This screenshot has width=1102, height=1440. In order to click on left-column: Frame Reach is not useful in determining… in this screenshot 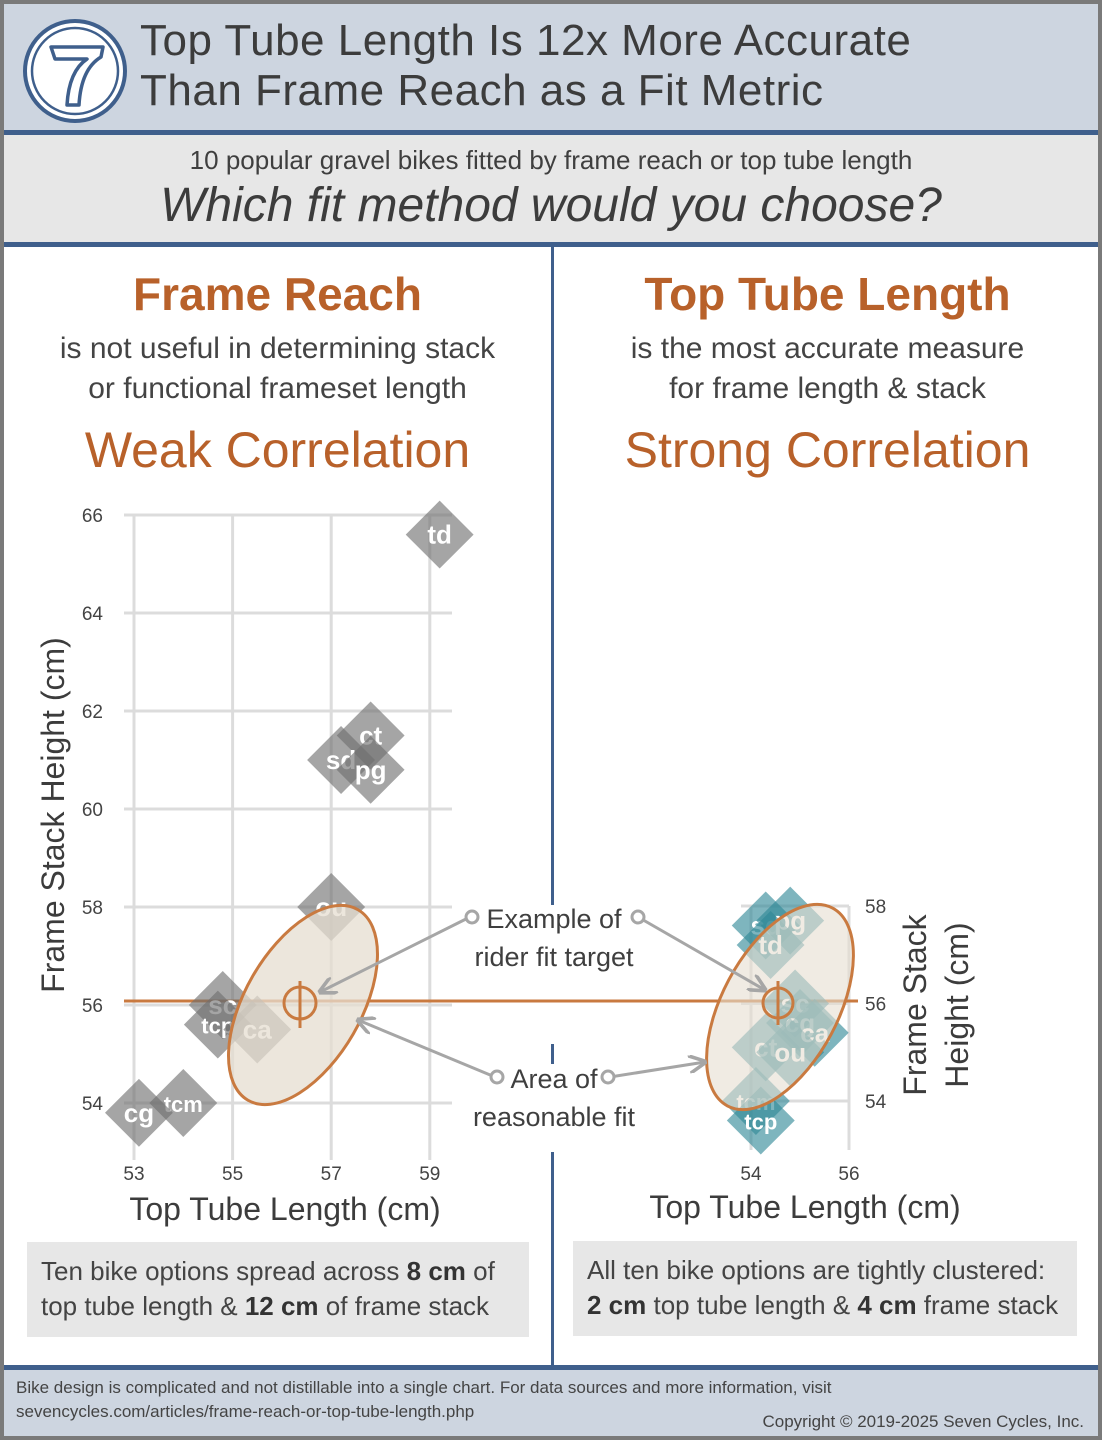, I will do `click(277, 363)`.